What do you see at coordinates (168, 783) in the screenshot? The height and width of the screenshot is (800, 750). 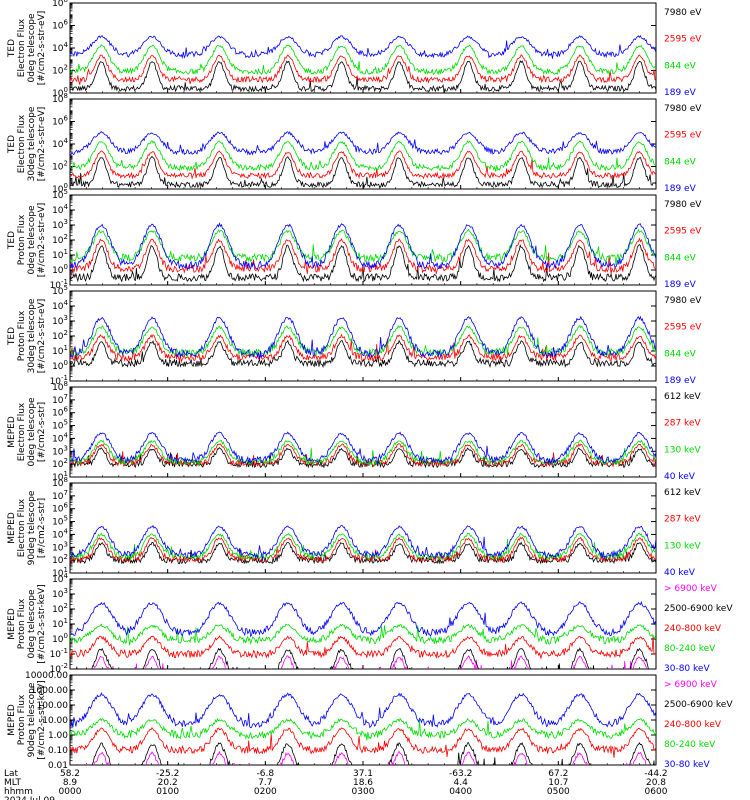 I see `x-tick-mlt: 20.2` at bounding box center [168, 783].